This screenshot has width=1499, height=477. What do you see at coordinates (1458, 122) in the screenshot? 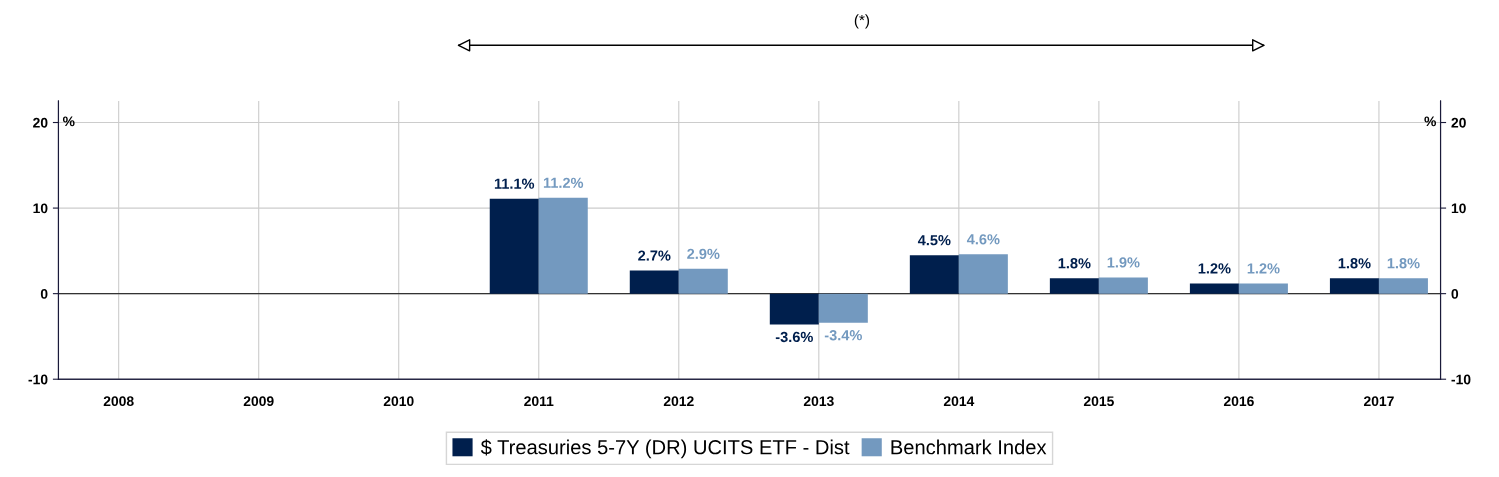
I see `y2-tick-label: 20` at bounding box center [1458, 122].